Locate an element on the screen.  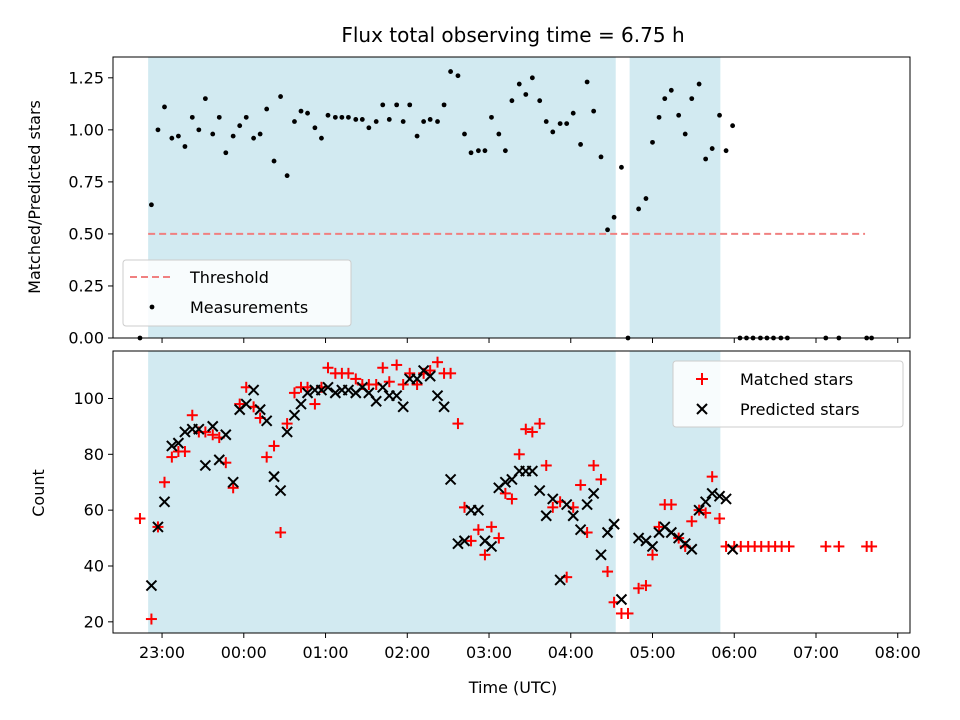
y-tick-label: 0.25 is located at coordinates (86, 285).